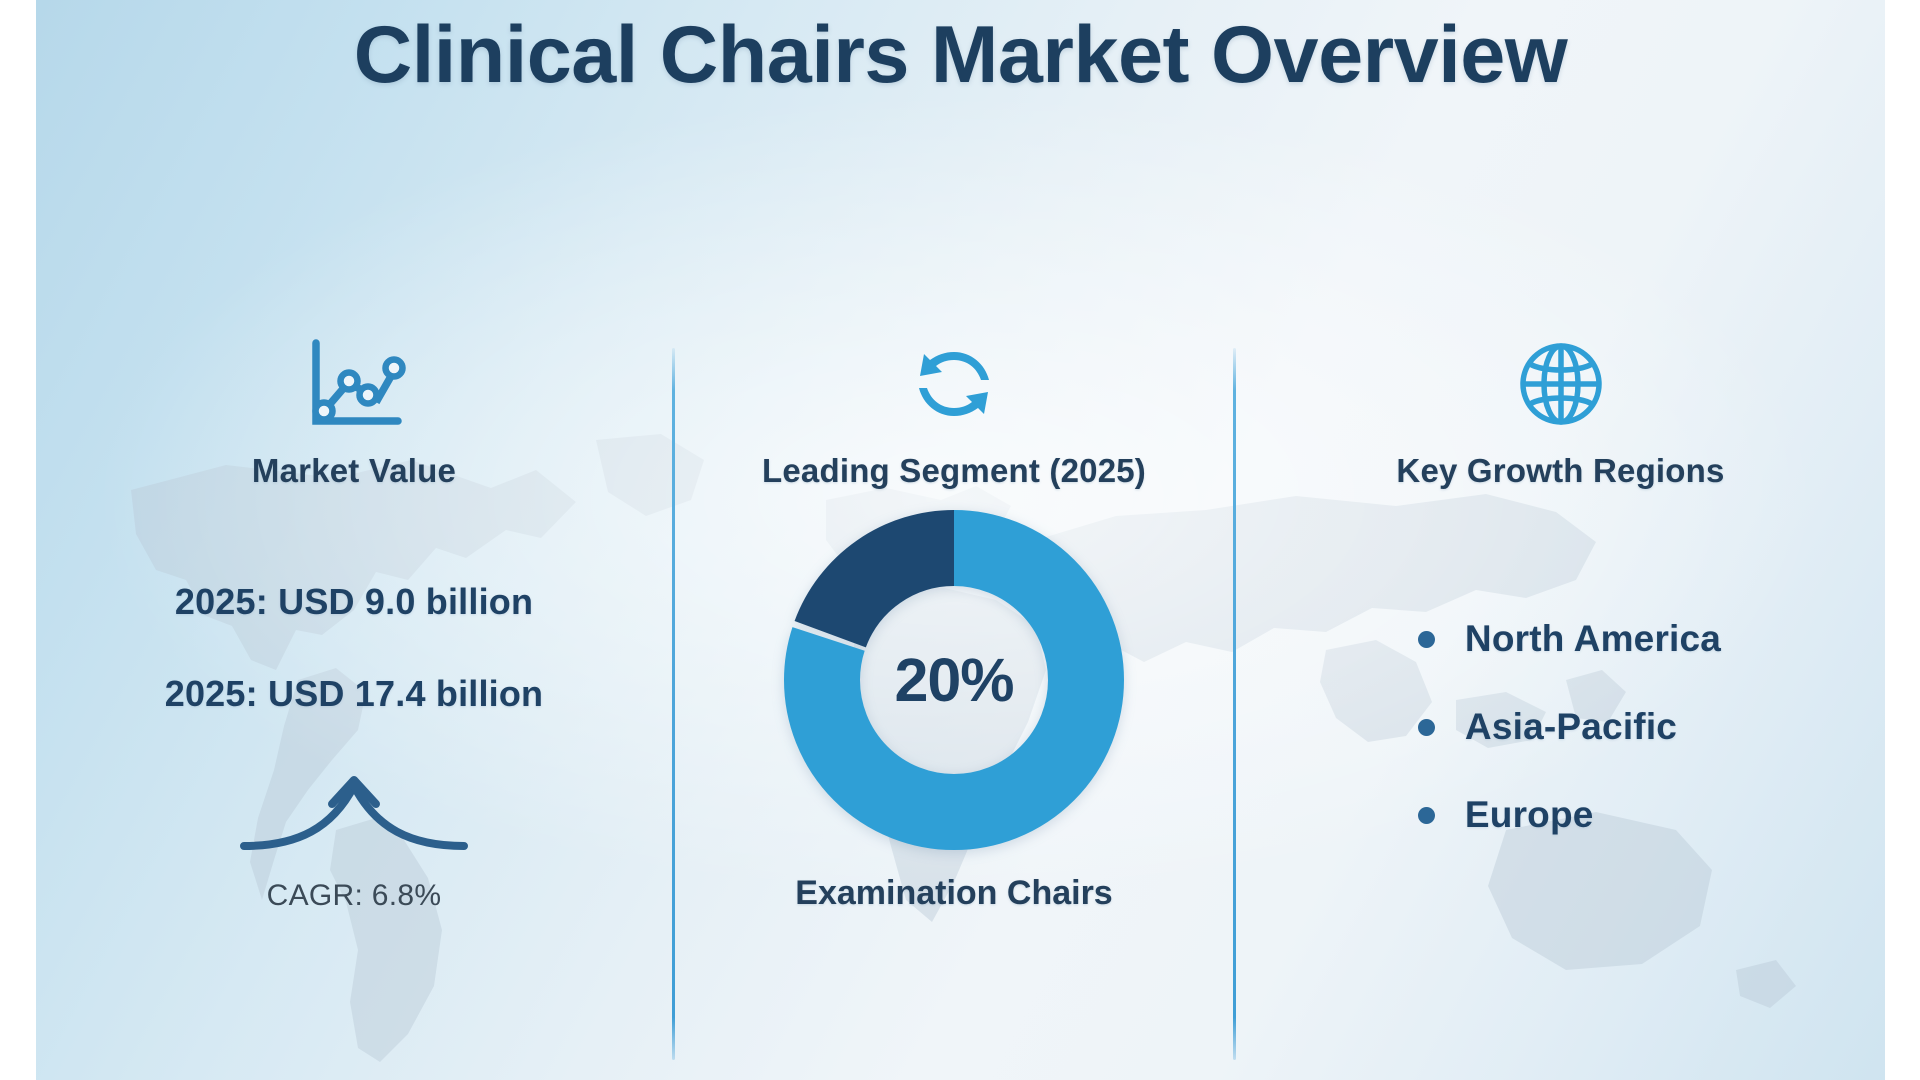  I want to click on cagr-value: CAGR: 6.8%, so click(354, 895).